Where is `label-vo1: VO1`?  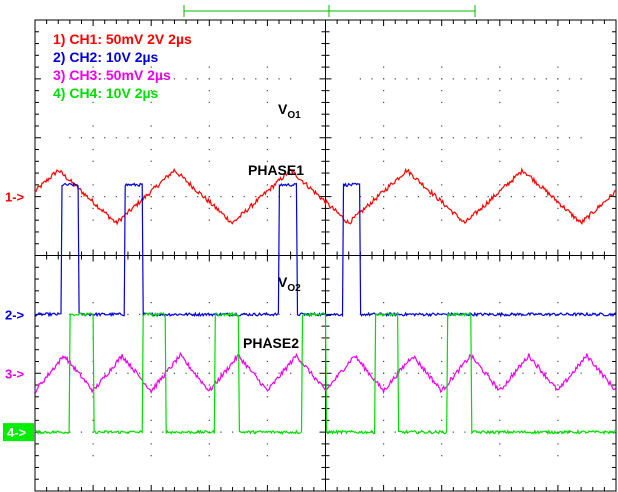
label-vo1: VO1 is located at coordinates (289, 111).